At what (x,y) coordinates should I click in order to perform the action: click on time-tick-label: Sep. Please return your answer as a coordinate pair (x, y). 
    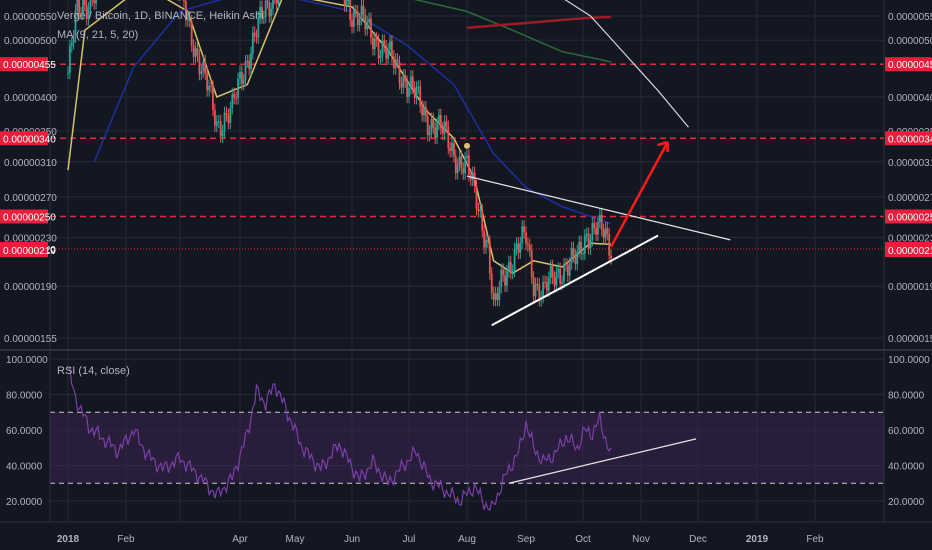
    Looking at the image, I should click on (526, 539).